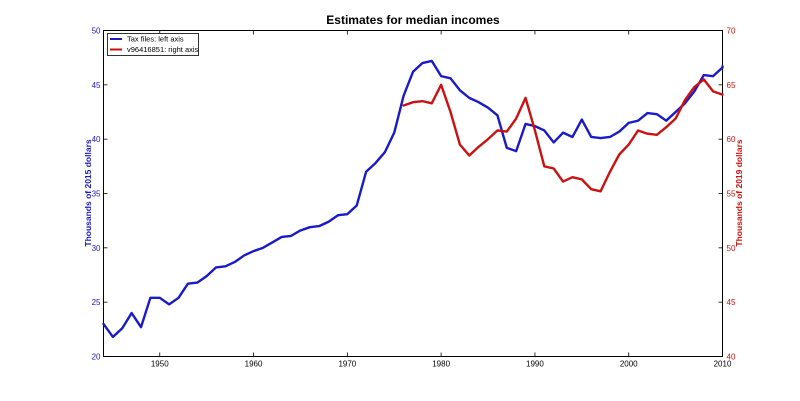 The height and width of the screenshot is (401, 800). Describe the element at coordinates (629, 364) in the screenshot. I see `x-tick-label: 2000` at that location.